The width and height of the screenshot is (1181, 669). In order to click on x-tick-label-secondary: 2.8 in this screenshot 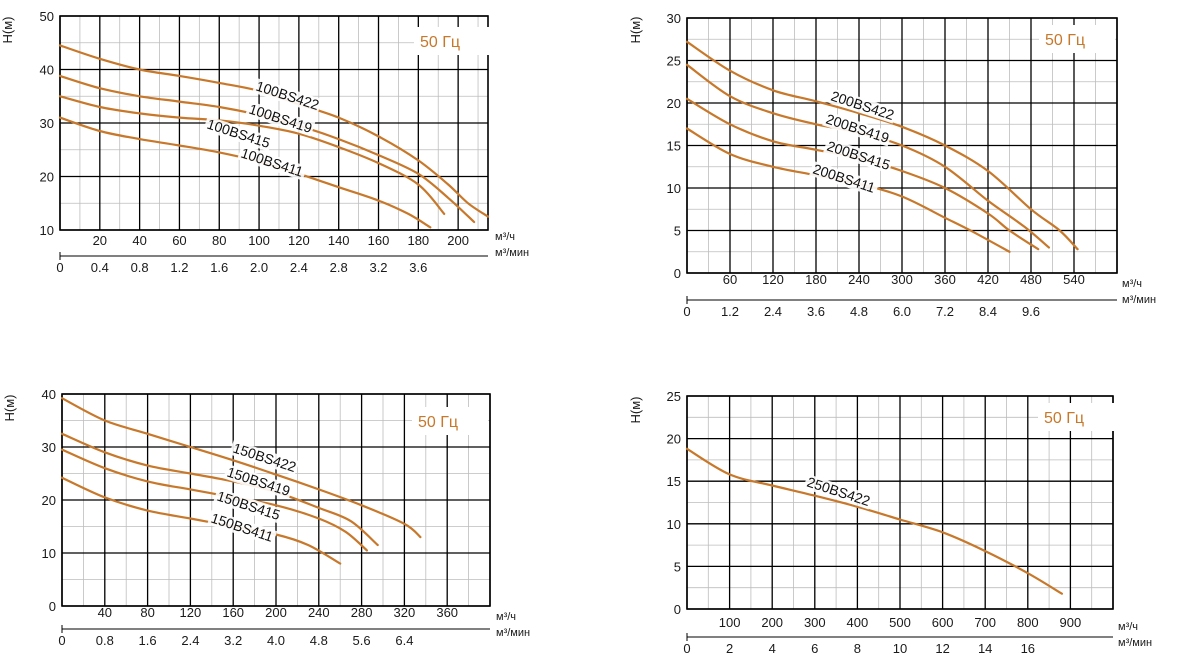, I will do `click(339, 267)`.